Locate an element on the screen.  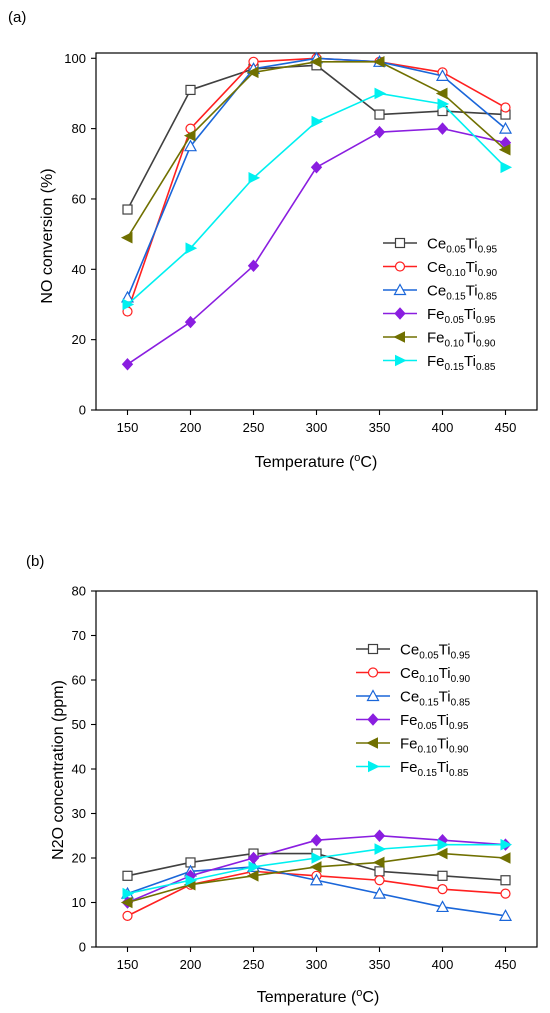
legend-label: Fe0.15Ti0.85 is located at coordinates (461, 363).